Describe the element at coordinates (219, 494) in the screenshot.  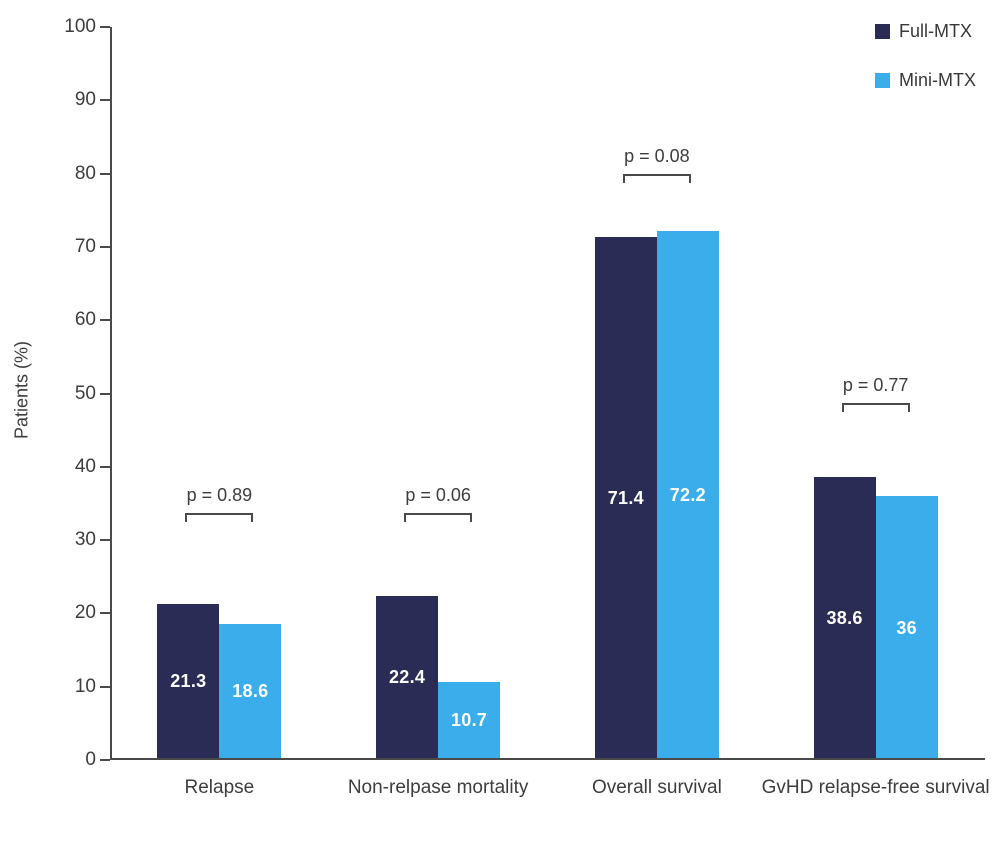
I see `p-value-label: p = 0.89` at that location.